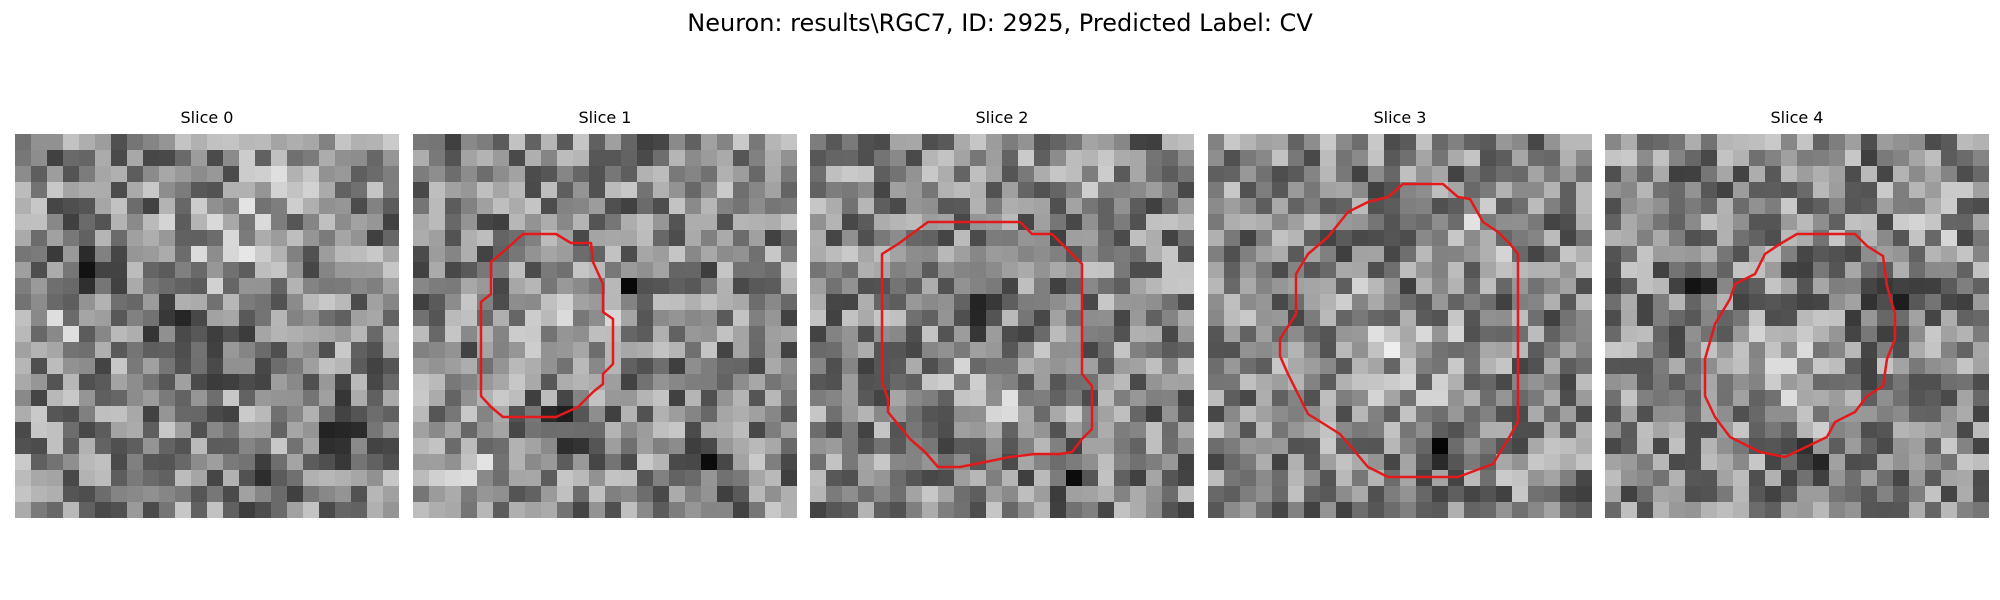 The height and width of the screenshot is (600, 2000). Describe the element at coordinates (605, 117) in the screenshot. I see `slice-title-1: Slice 1` at that location.